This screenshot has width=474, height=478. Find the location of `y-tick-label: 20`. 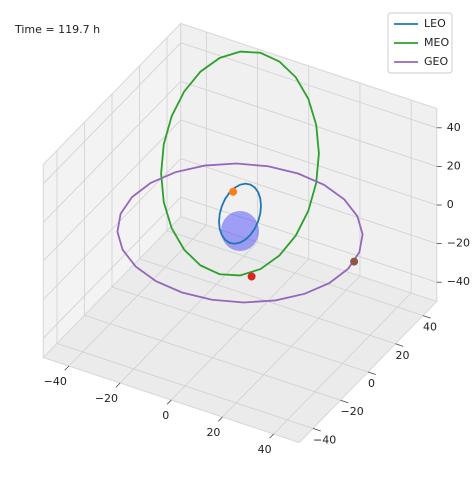

y-tick-label: 20 is located at coordinates (403, 355).